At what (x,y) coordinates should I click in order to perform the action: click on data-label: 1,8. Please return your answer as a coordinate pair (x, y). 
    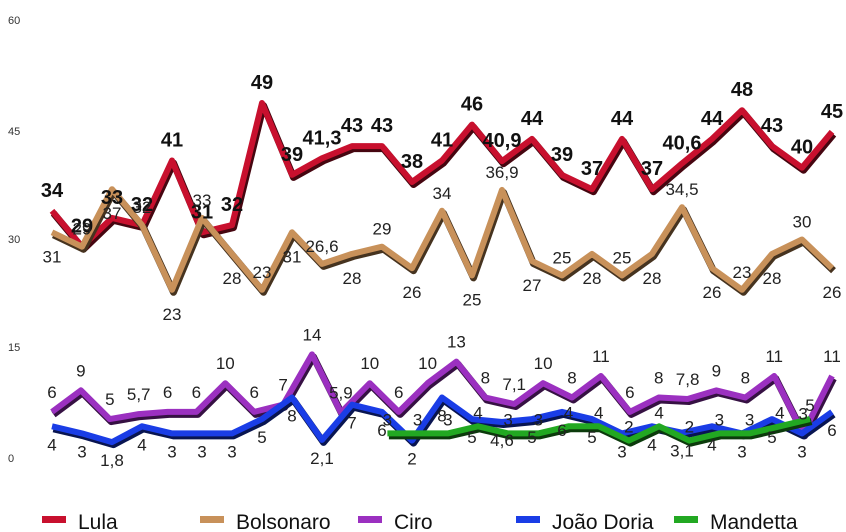
    Looking at the image, I should click on (112, 460).